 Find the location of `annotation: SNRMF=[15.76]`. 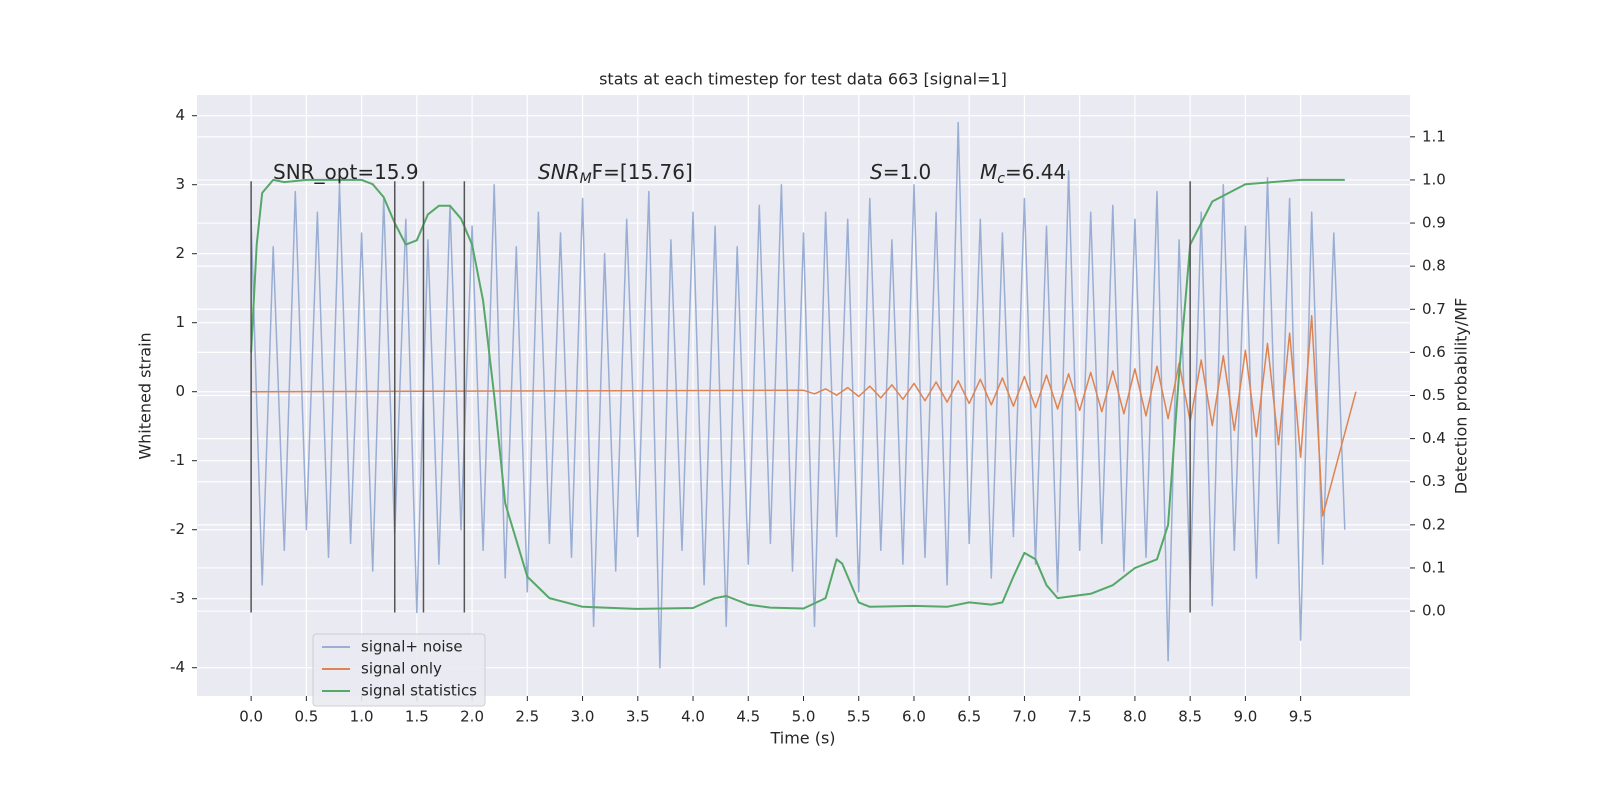

annotation: SNRMF=[15.76] is located at coordinates (615, 174).